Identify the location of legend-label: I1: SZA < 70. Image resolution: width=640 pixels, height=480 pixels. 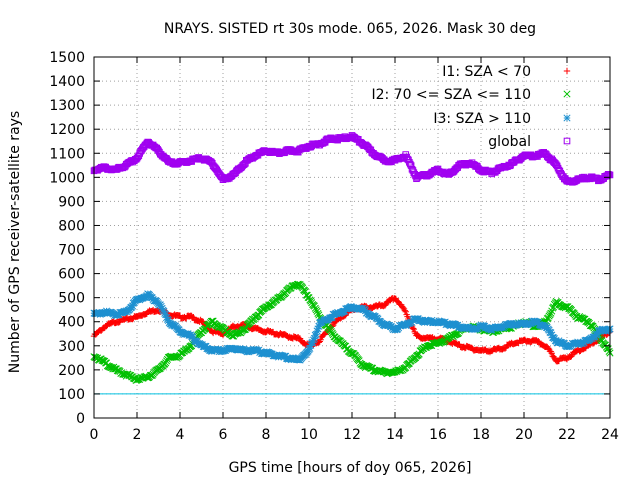
(486, 72).